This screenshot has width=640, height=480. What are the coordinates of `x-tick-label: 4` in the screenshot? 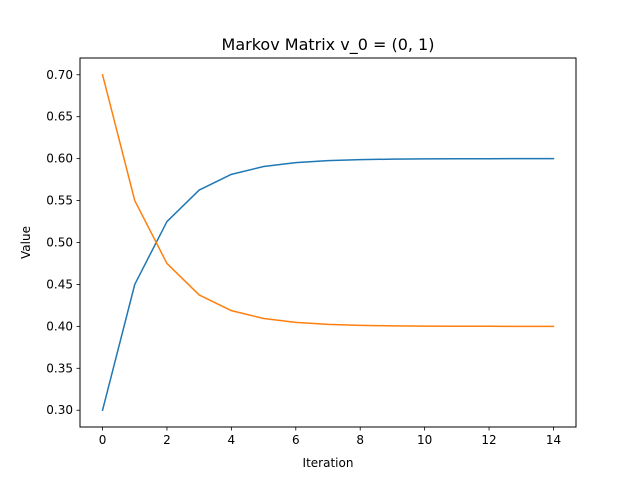 It's located at (232, 440).